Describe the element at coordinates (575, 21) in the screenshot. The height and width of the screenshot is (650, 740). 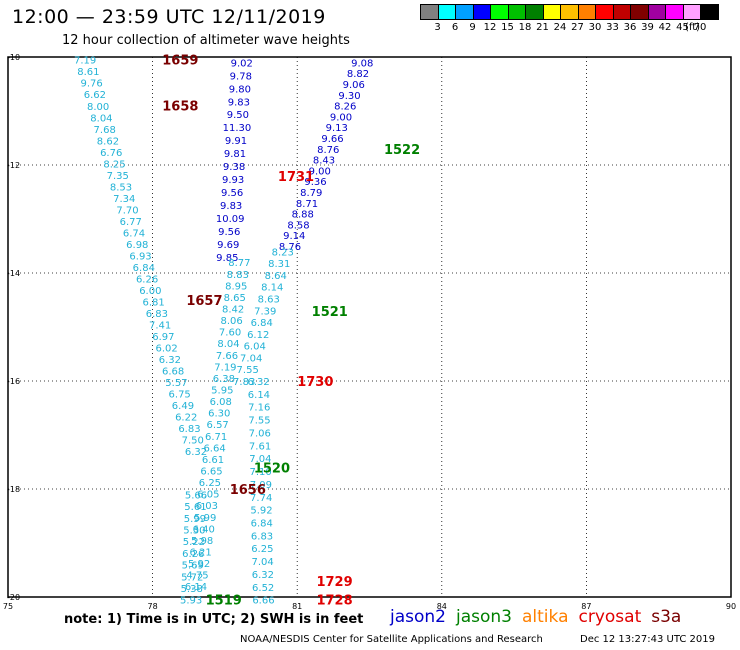
I see `wave-height-color-legend: 3 6 9 12 15 18 21 24 27 30 33 36 39 42 45 70 (ft)` at that location.